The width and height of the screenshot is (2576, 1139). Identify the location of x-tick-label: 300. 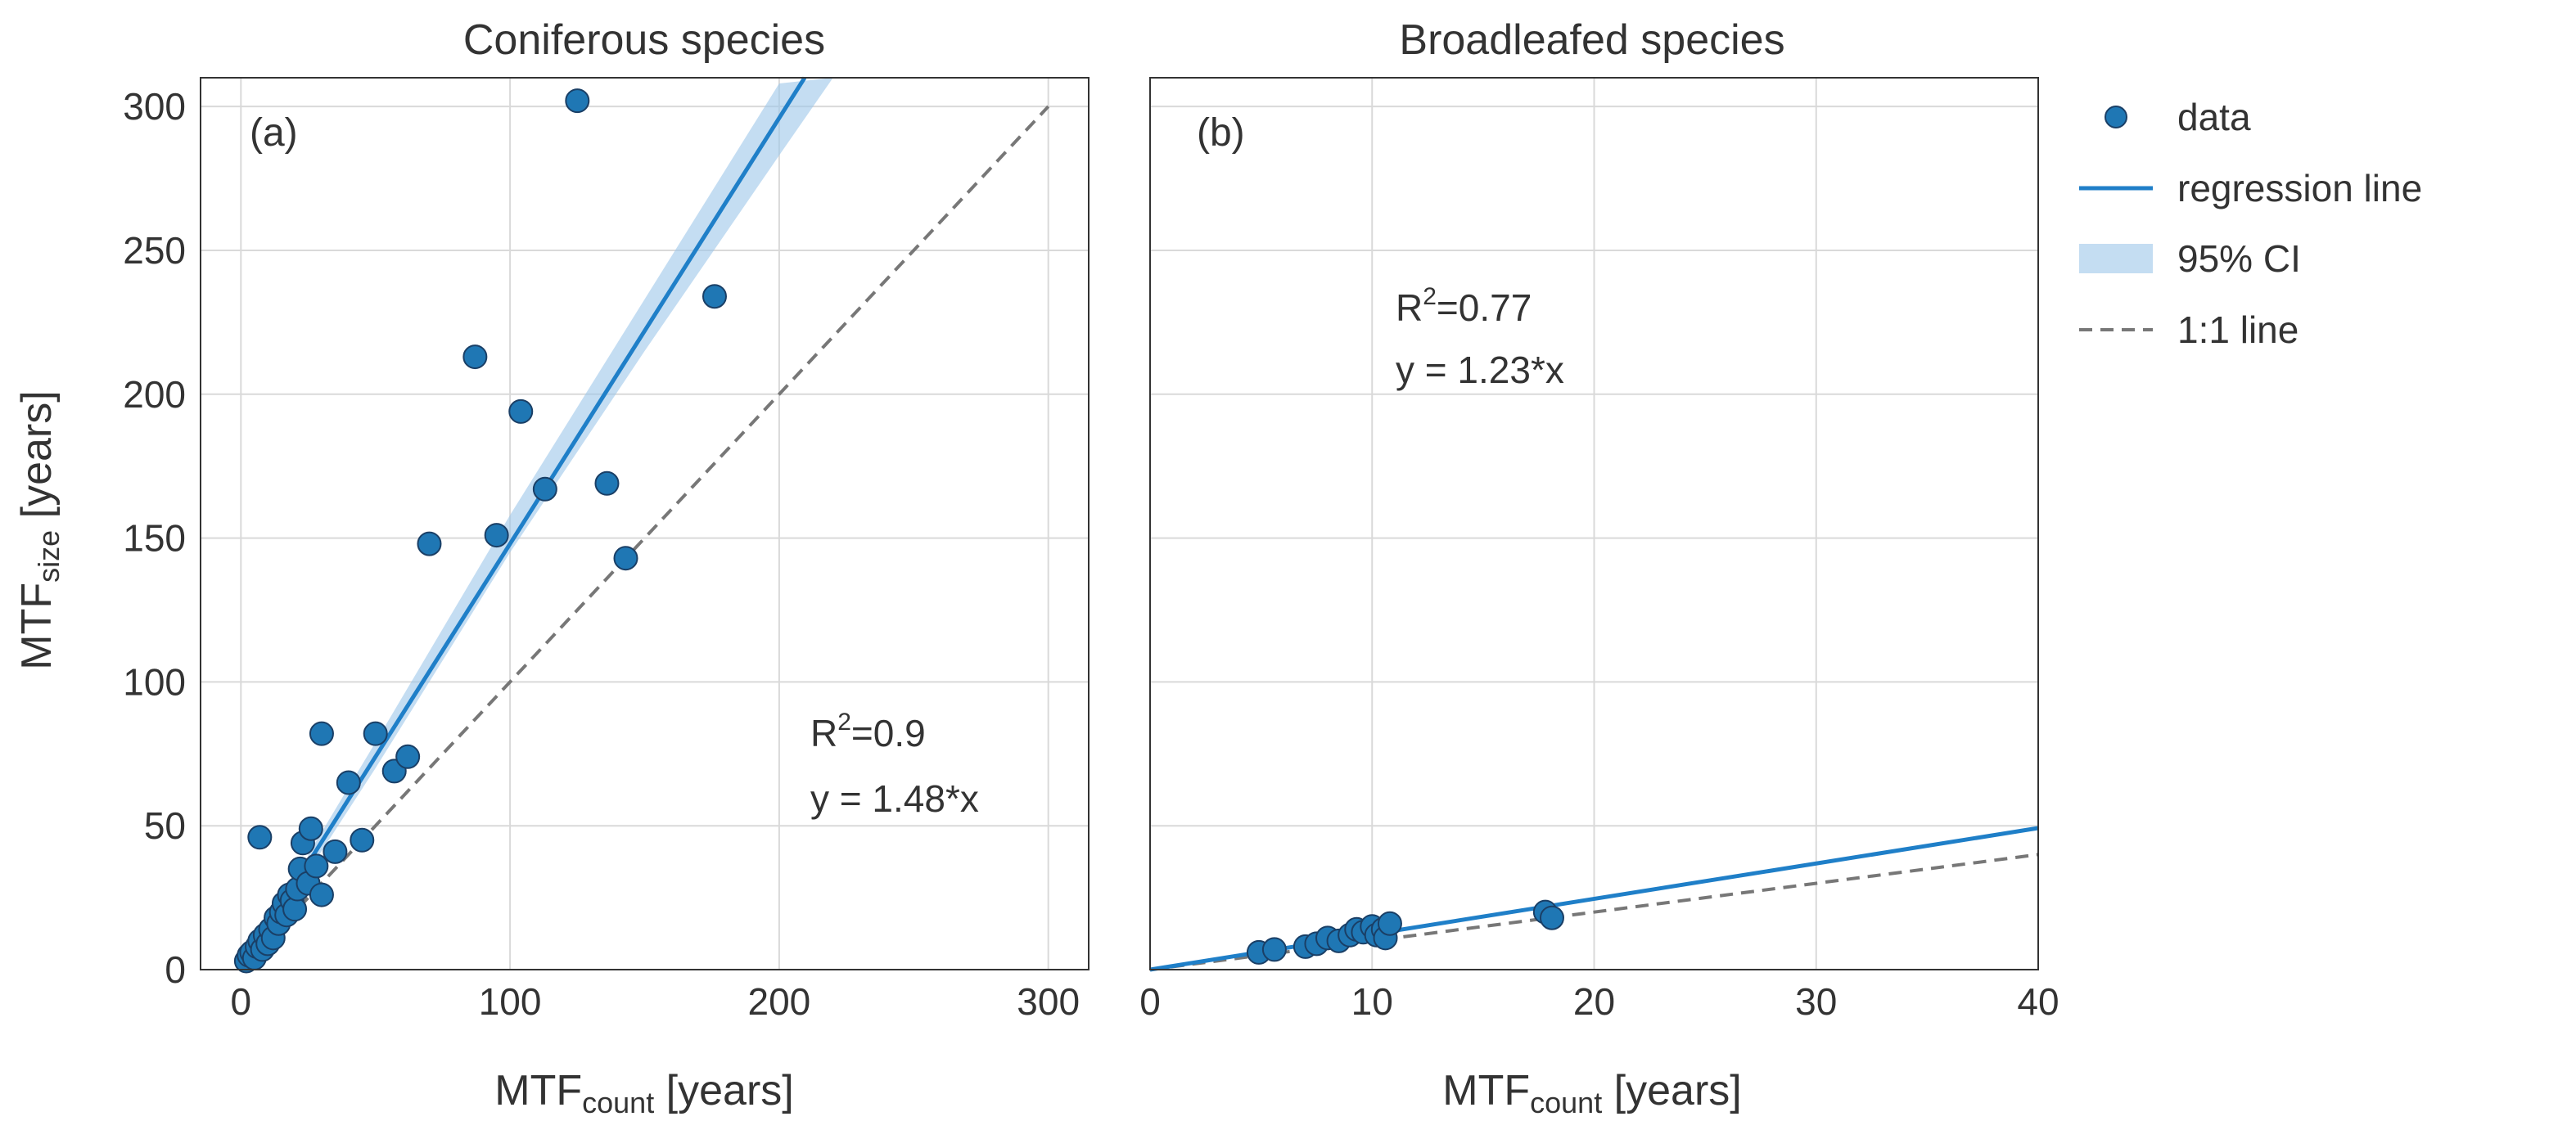
(1048, 1002).